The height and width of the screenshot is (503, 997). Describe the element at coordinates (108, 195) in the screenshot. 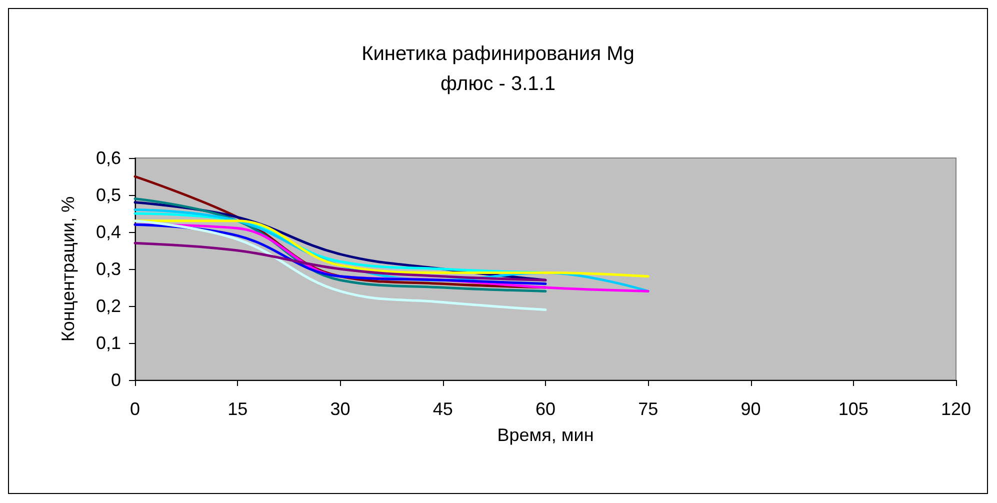

I see `y-tick-label: 0,5` at that location.